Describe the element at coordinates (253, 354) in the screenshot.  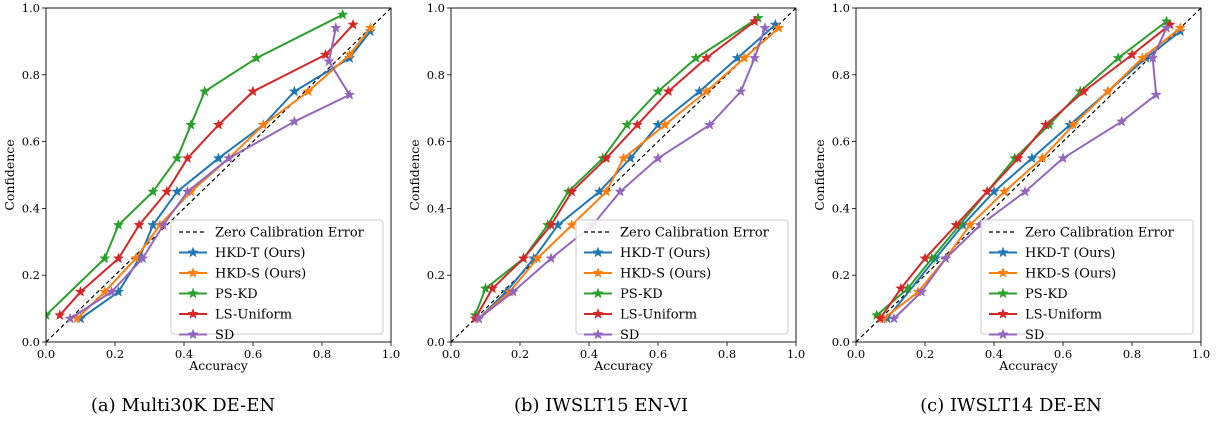
I see `x-tick-label: 0.6` at that location.